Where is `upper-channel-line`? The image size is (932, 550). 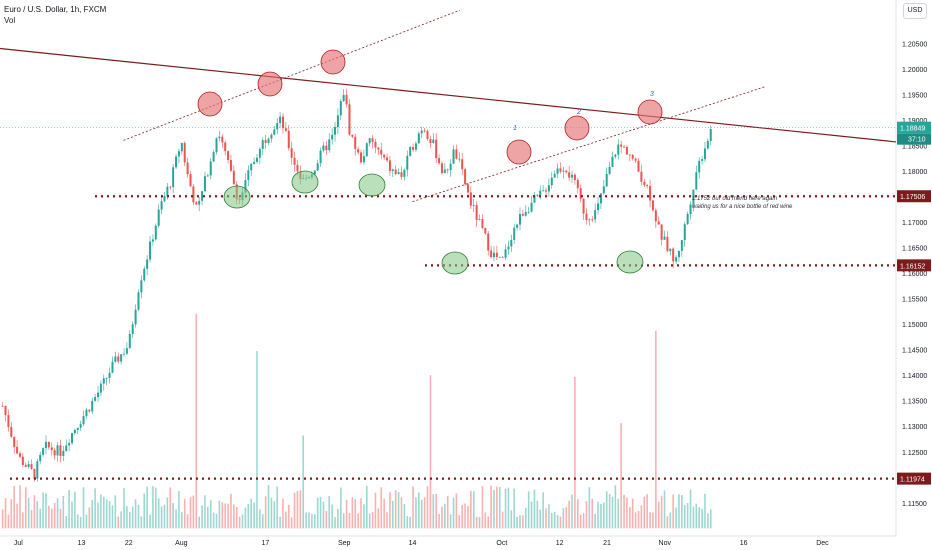 upper-channel-line is located at coordinates (291, 75).